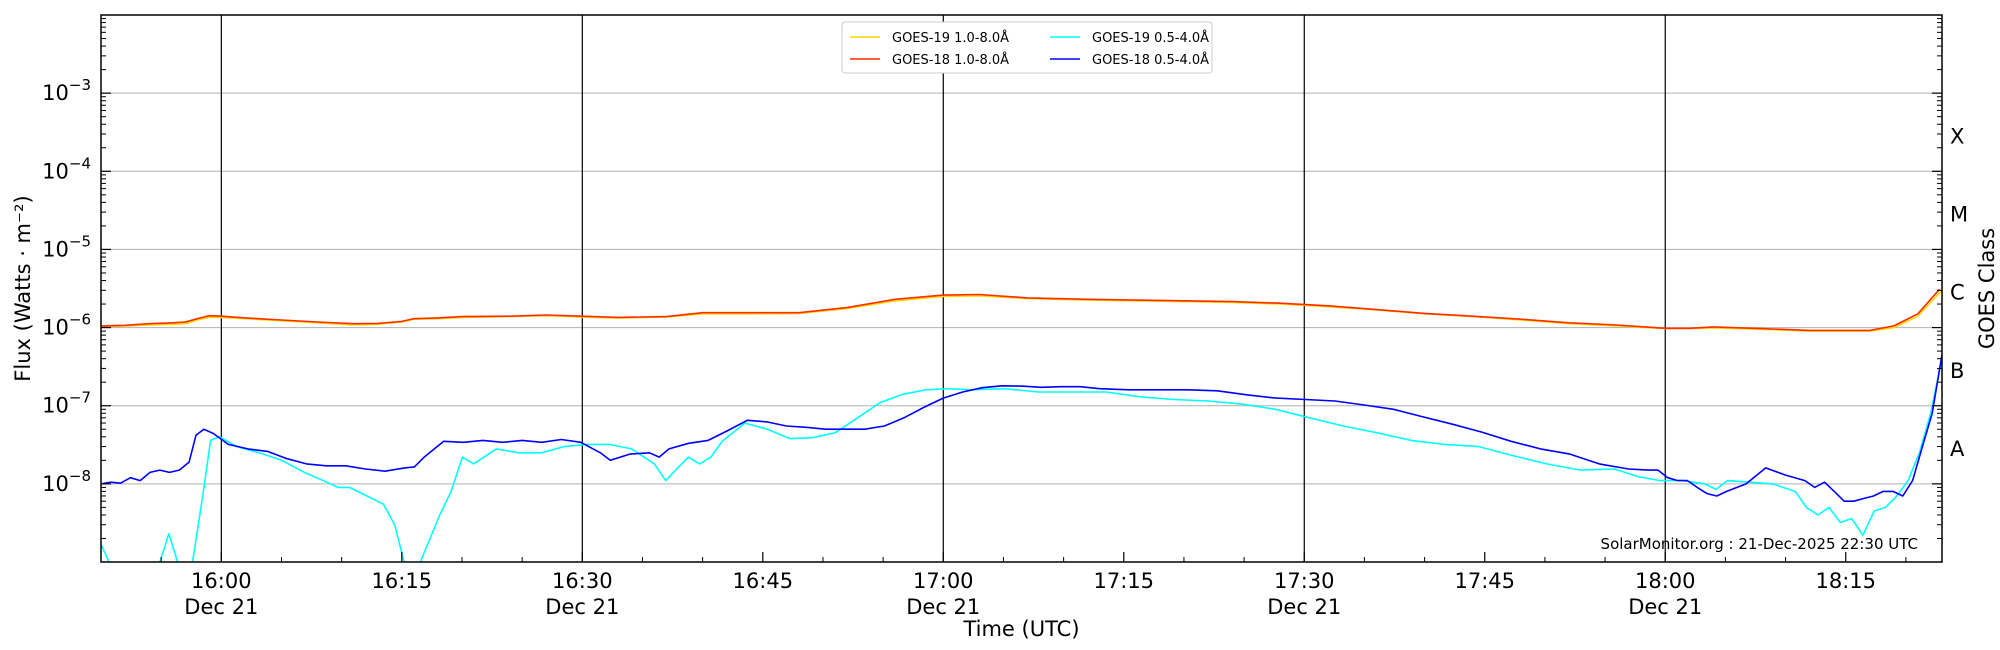 Image resolution: width=2000 pixels, height=650 pixels. I want to click on x-axis-title: Time (UTC), so click(1020, 629).